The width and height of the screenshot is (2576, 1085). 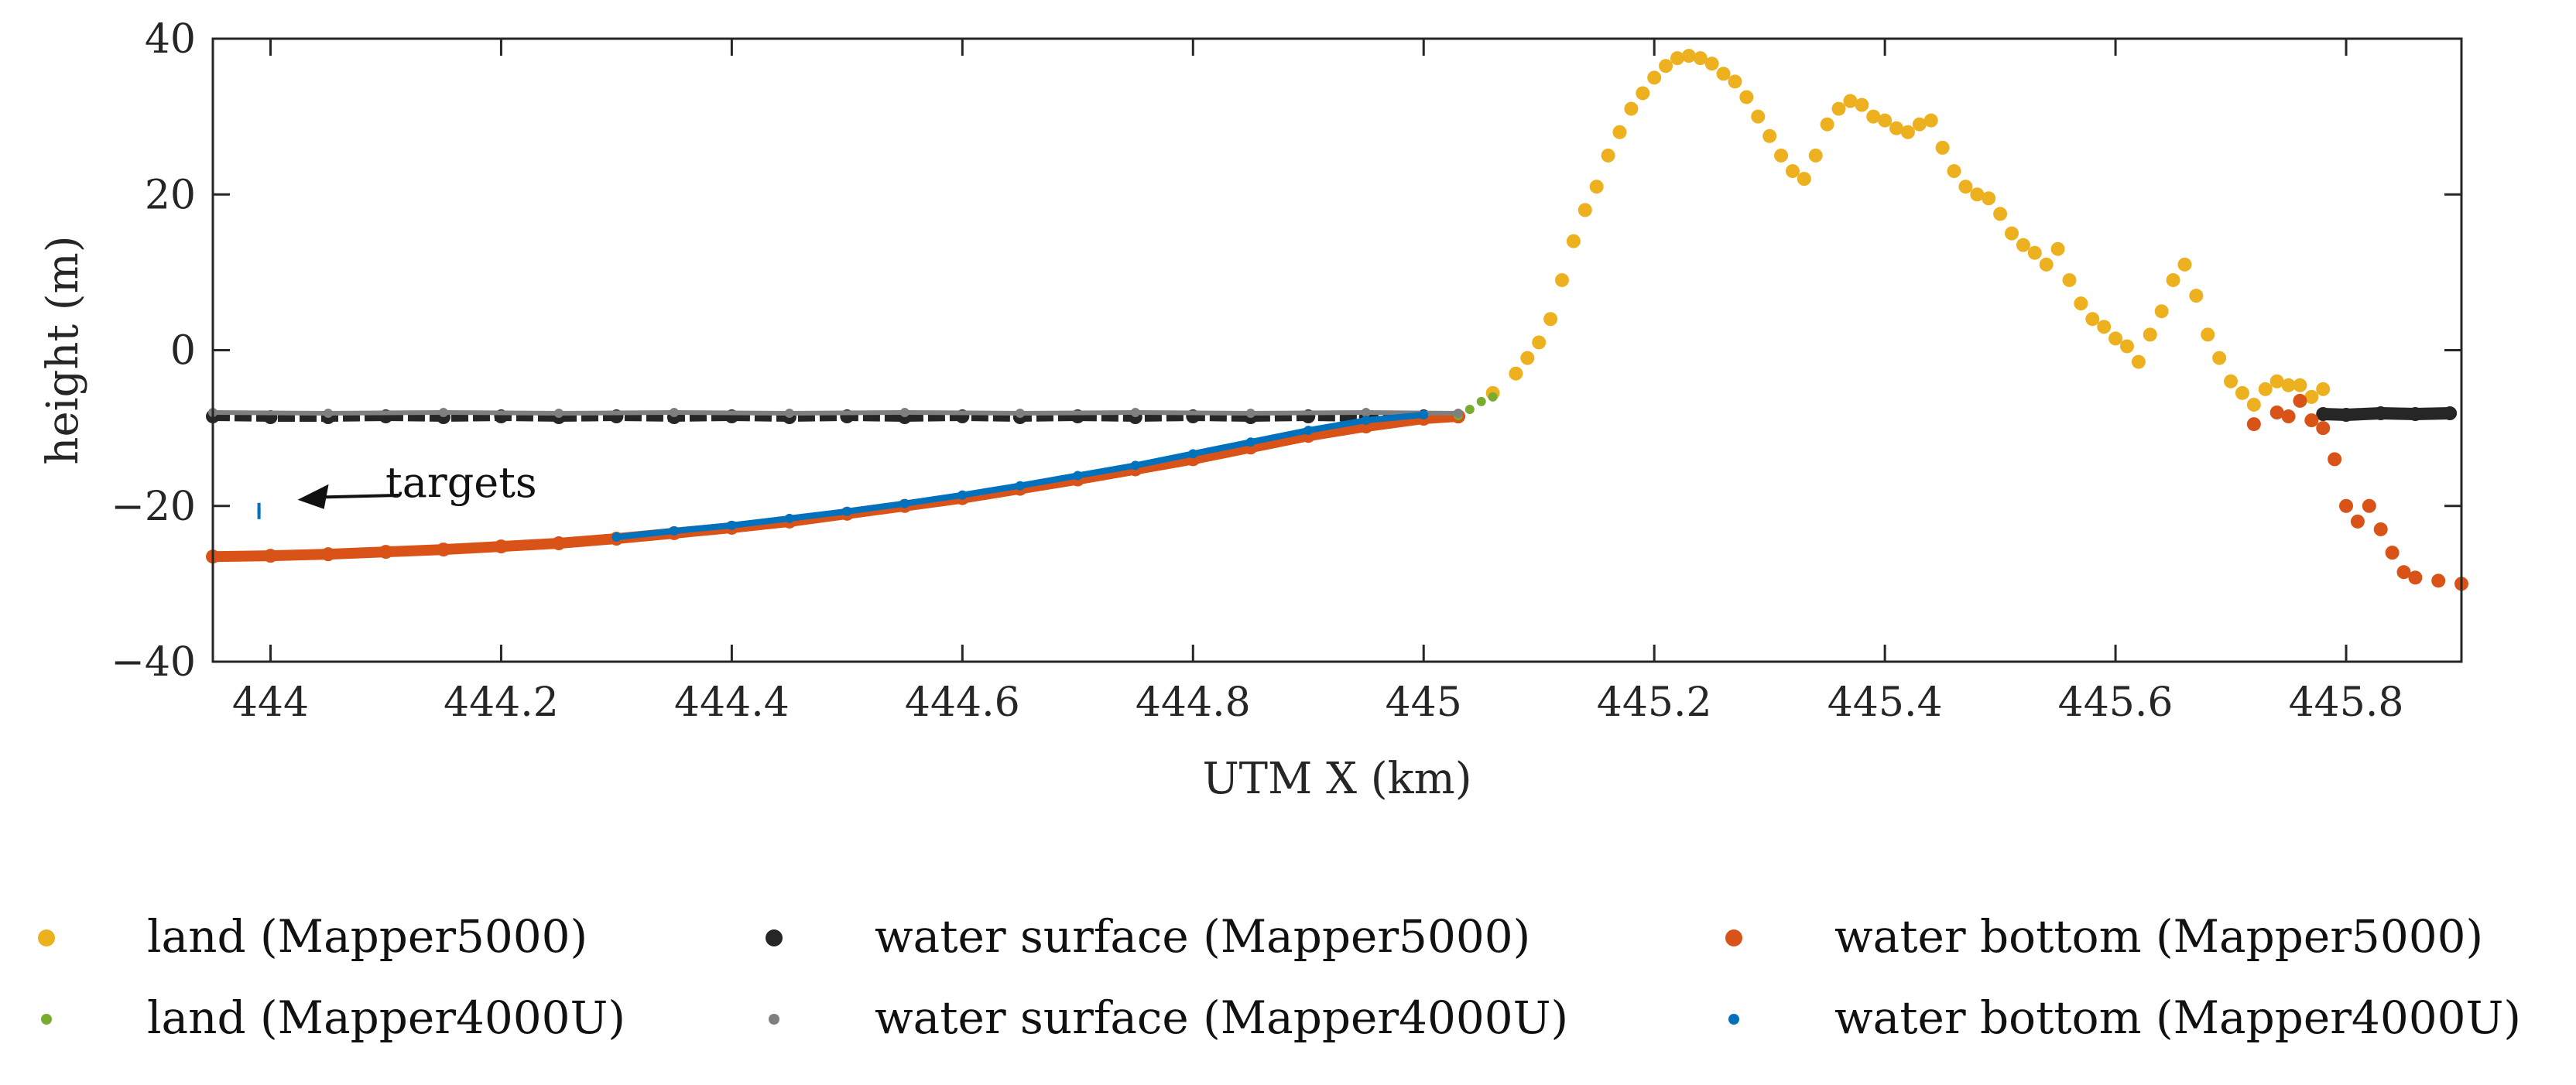 What do you see at coordinates (170, 39) in the screenshot?
I see `y-tick-label: 40` at bounding box center [170, 39].